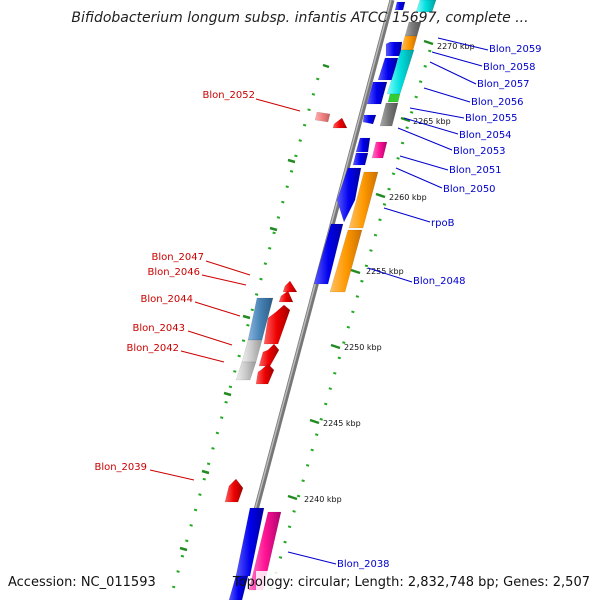 The width and height of the screenshot is (600, 600). What do you see at coordinates (479, 151) in the screenshot?
I see `gene-label: Blon_2053` at bounding box center [479, 151].